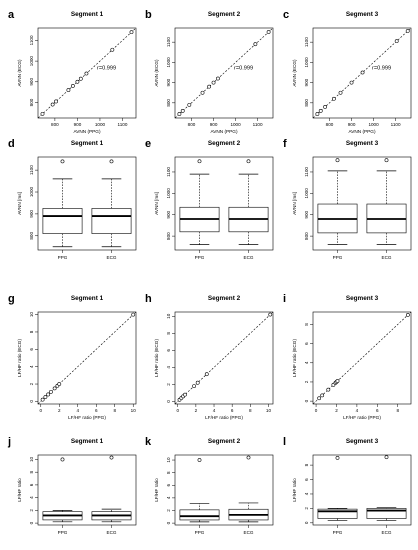  I want to click on panel-label: k, so click(148, 442).